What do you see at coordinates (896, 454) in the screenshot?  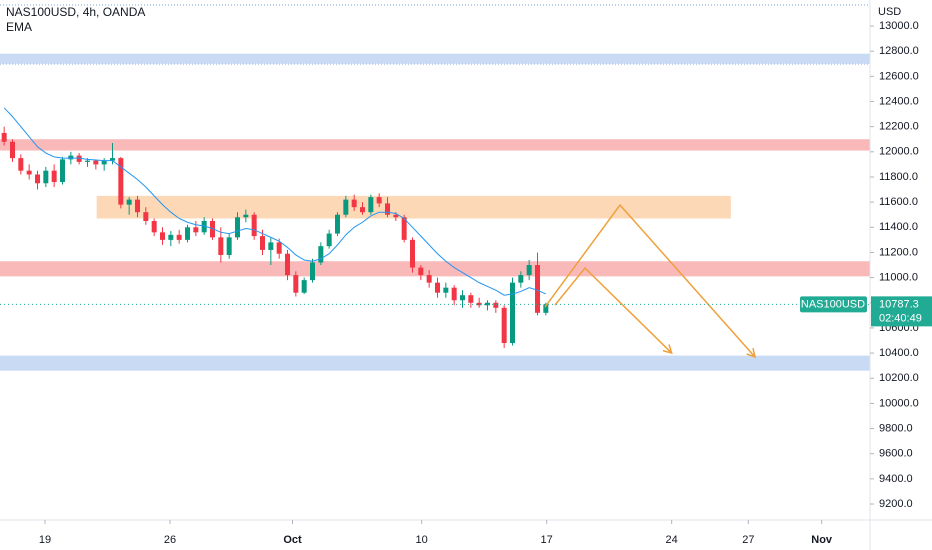 I see `y-tick-label: 9600.0` at bounding box center [896, 454].